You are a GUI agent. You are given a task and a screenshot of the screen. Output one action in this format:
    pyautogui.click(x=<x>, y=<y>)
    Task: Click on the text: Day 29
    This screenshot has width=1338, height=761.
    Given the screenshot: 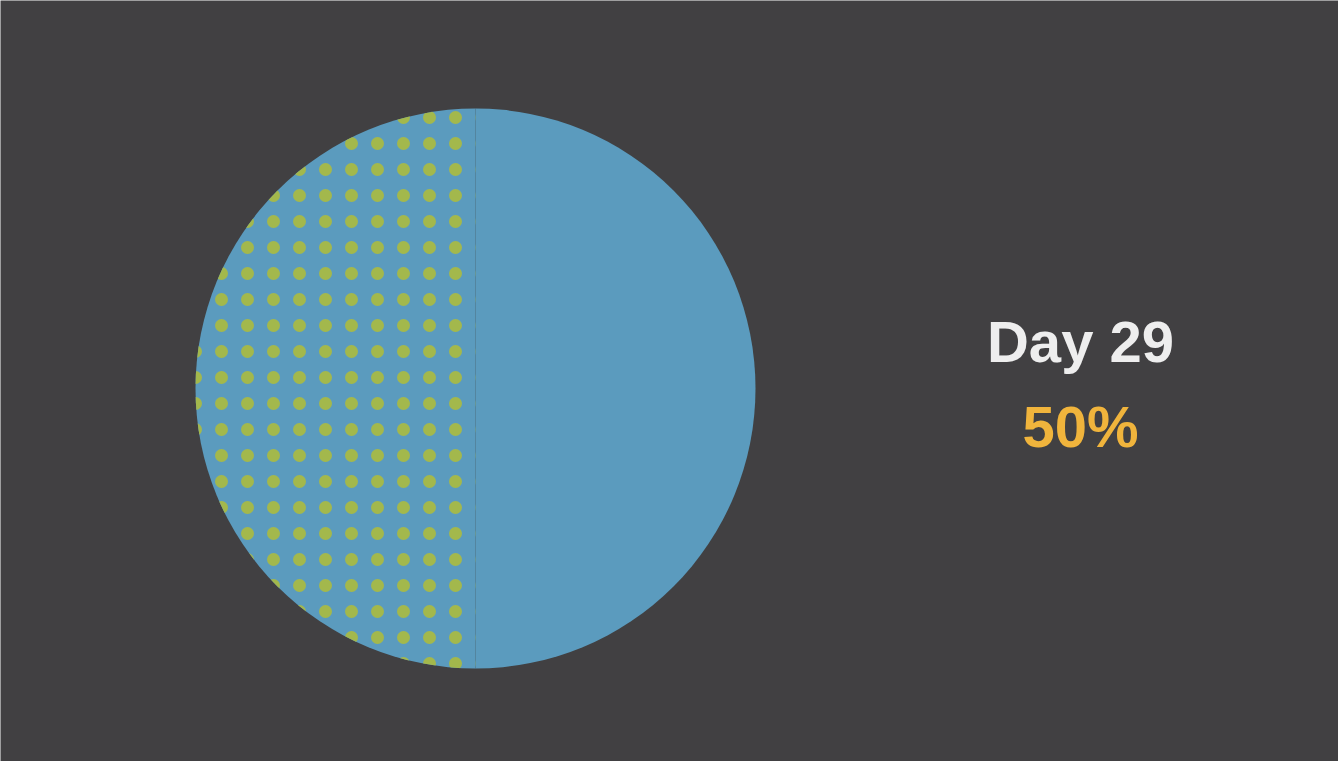 What is the action you would take?
    pyautogui.click(x=1080, y=341)
    